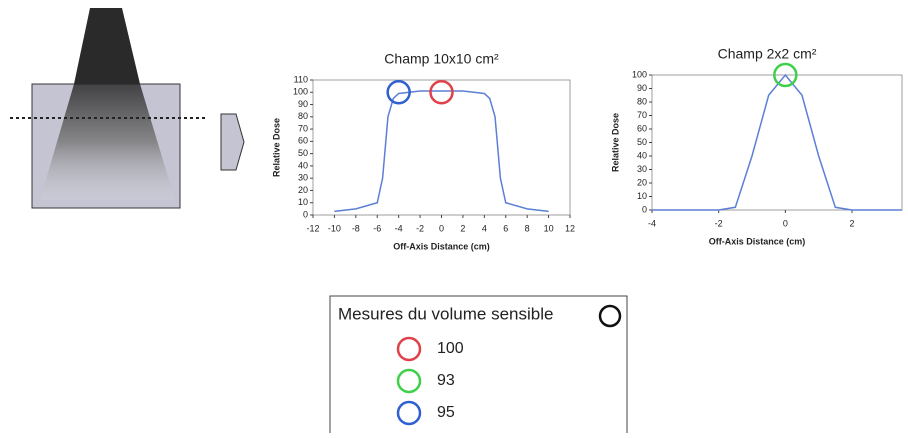  Describe the element at coordinates (312, 228) in the screenshot. I see `x-tick-label: -12` at that location.